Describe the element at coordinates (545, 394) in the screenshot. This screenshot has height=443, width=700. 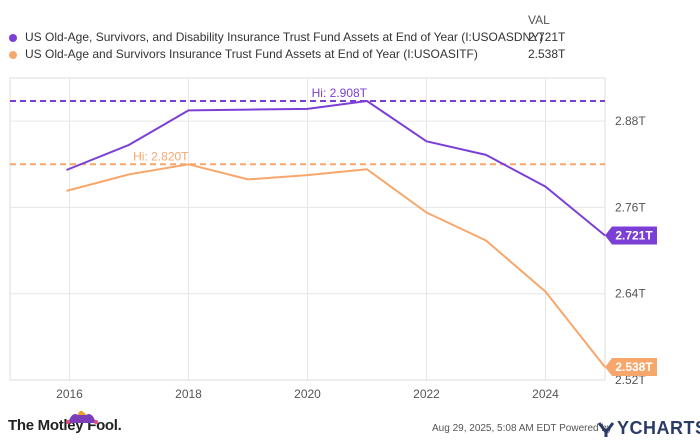
I see `x-tick-label: 2024` at that location.